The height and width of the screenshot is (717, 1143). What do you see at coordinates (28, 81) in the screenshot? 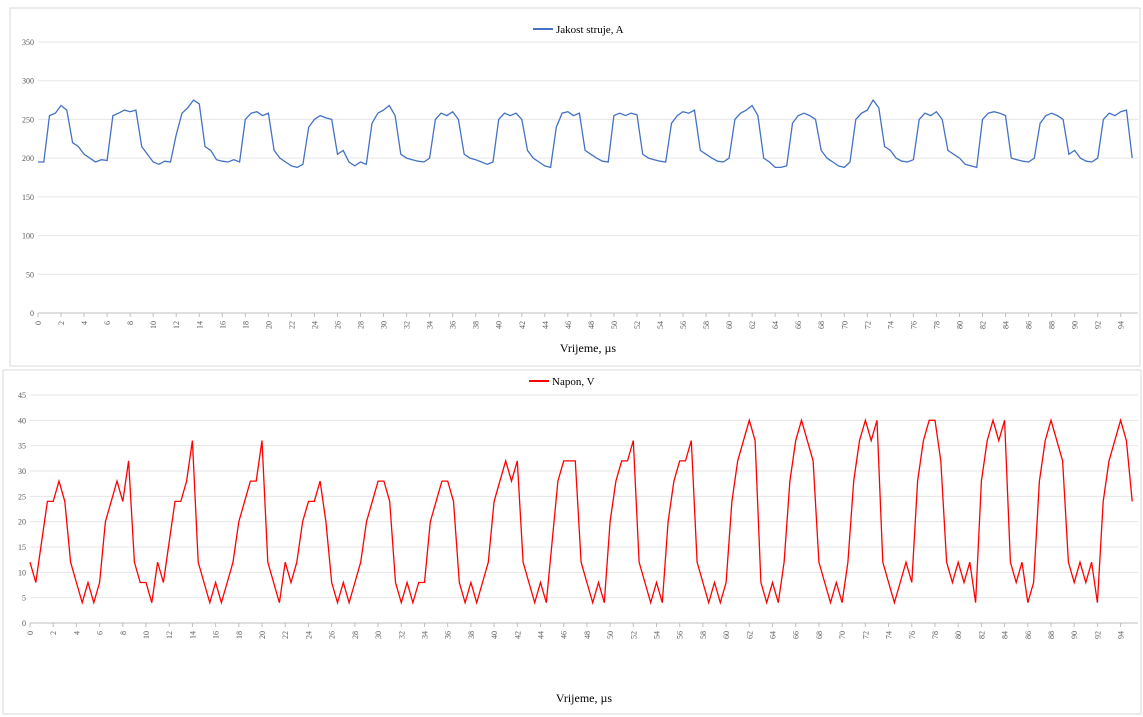
I see `y-tick-label: 300` at bounding box center [28, 81].